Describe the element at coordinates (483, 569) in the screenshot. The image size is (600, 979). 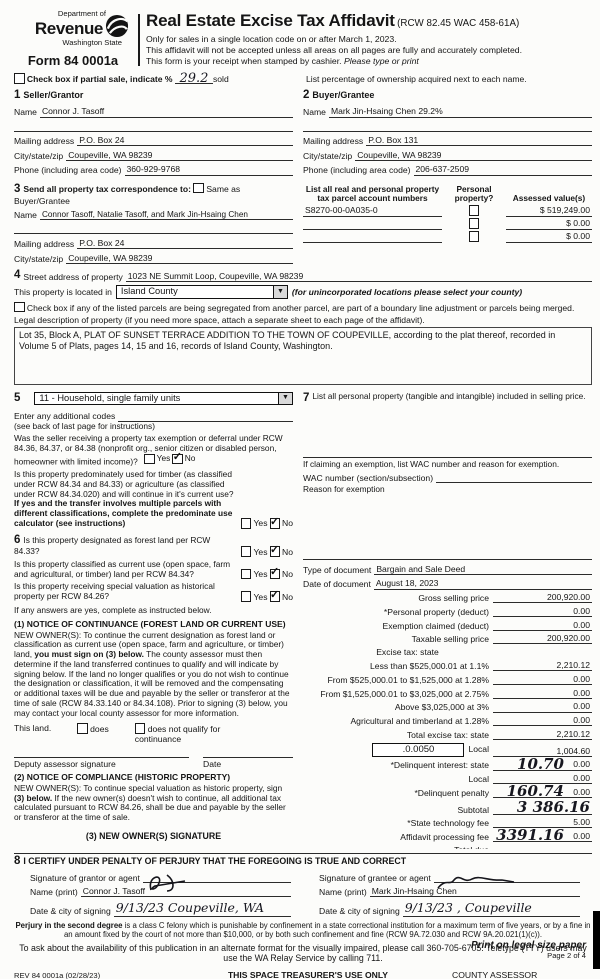
I see `type-of-document-field: Bargain and Sale Deed` at that location.